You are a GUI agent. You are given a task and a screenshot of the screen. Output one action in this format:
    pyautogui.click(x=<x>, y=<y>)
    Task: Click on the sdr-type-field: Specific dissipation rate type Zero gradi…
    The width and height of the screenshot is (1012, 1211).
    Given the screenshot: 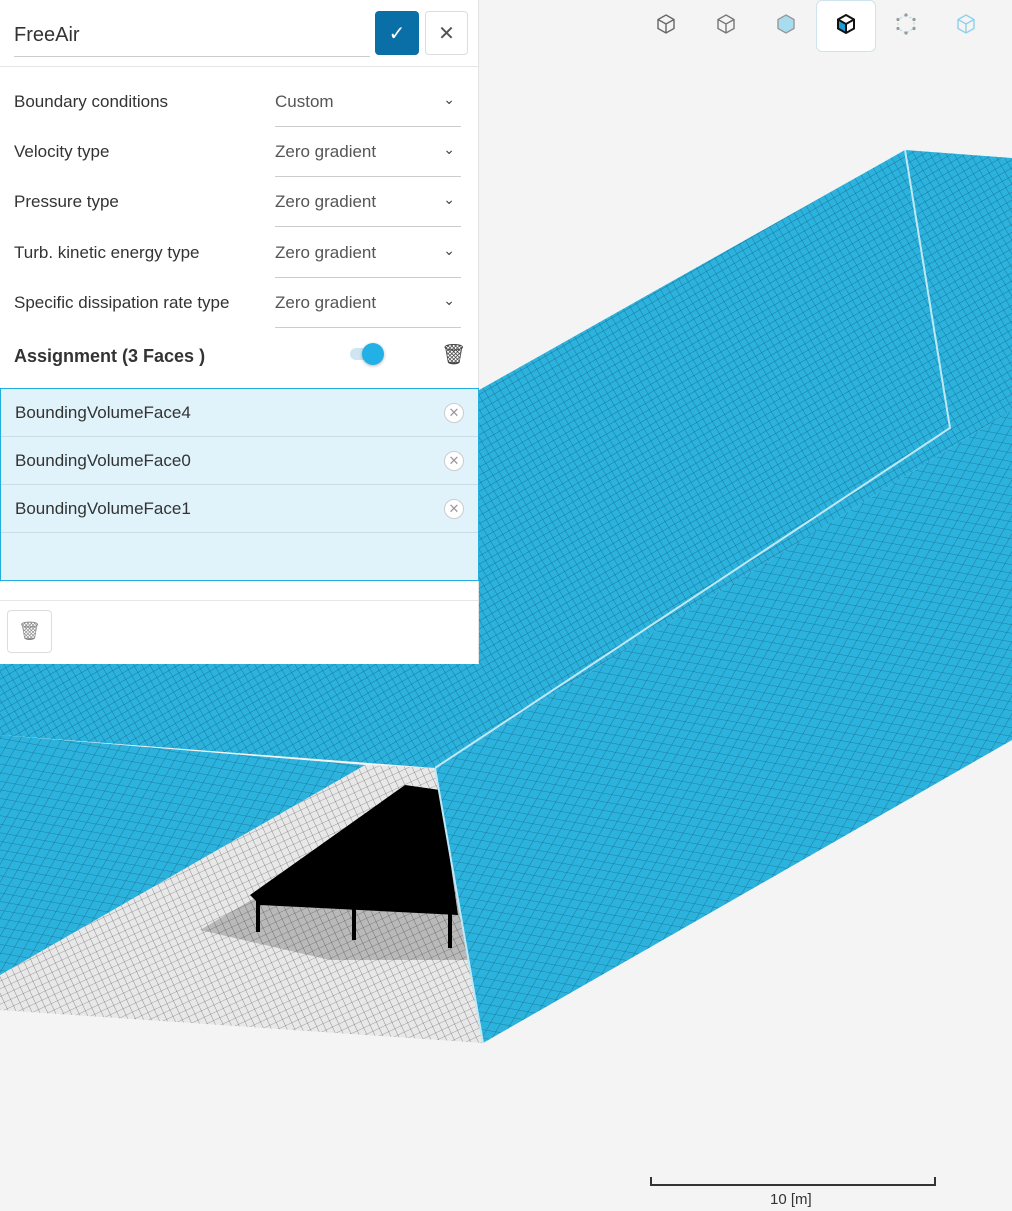 What is the action you would take?
    pyautogui.click(x=239, y=303)
    